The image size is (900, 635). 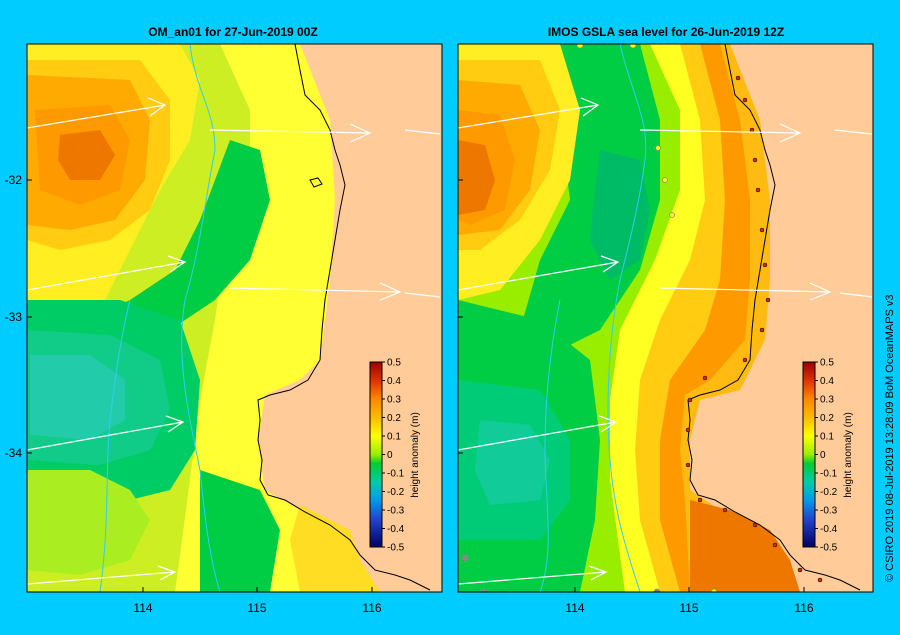 I want to click on lat-tick-label: -33, so click(x=14, y=317).